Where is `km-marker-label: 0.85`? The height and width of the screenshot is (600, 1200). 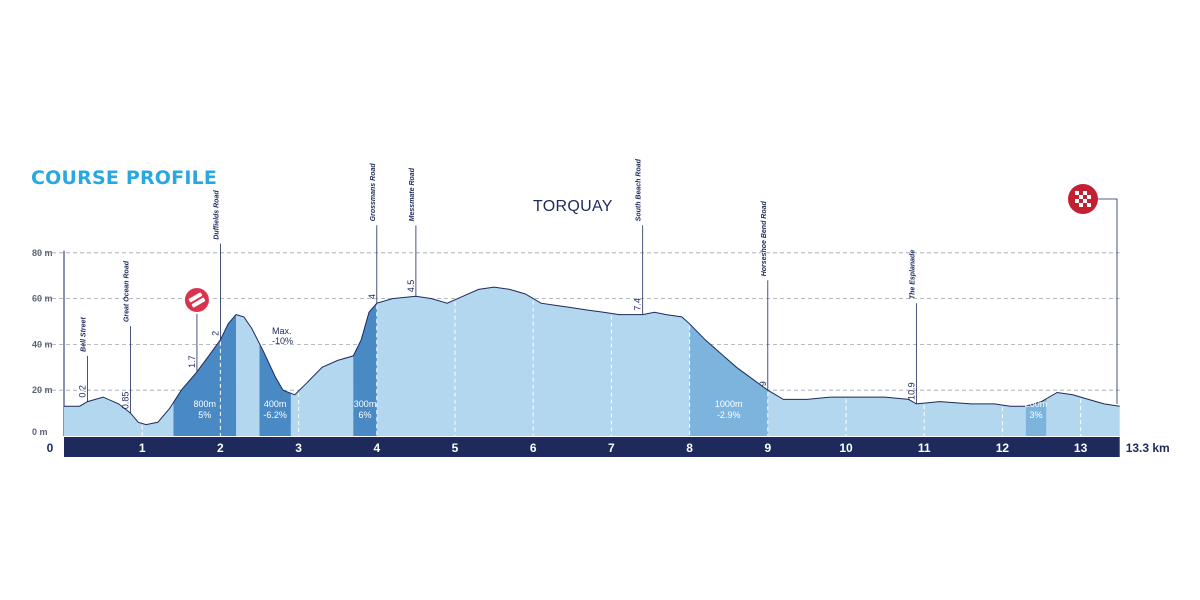
km-marker-label: 0.85 is located at coordinates (125, 401).